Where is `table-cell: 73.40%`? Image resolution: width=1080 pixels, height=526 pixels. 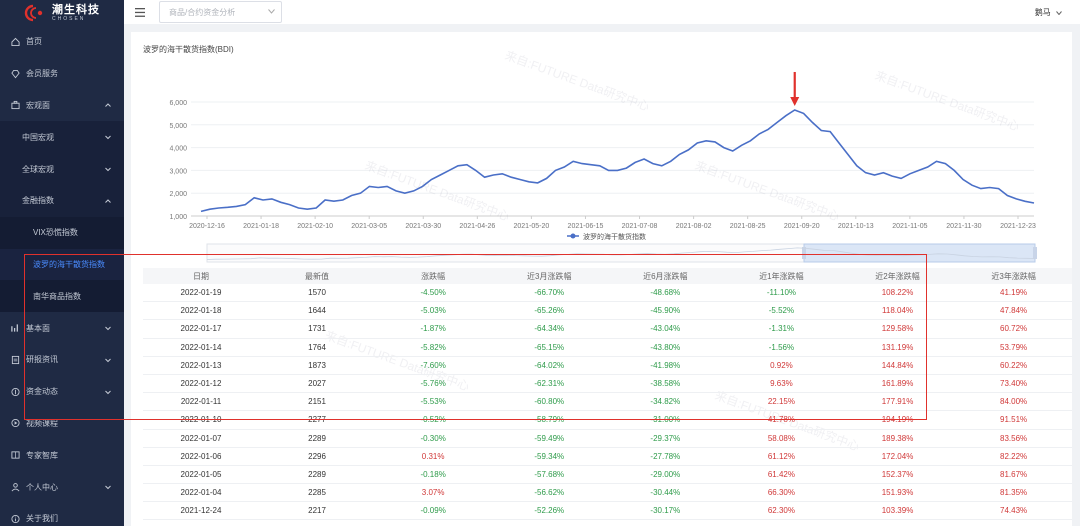
table-cell: 73.40% is located at coordinates (1014, 384).